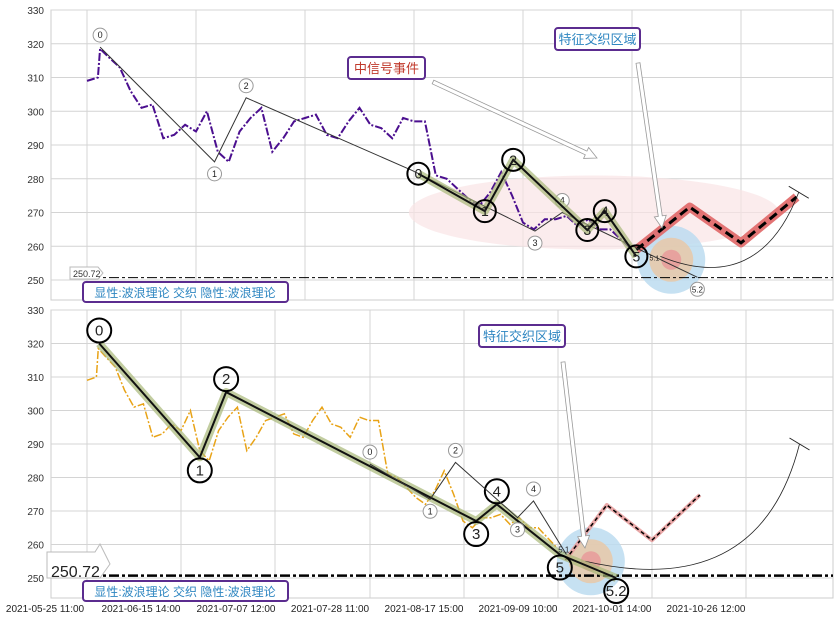 The image size is (839, 626). I want to click on projection-dashed, so click(716, 223).